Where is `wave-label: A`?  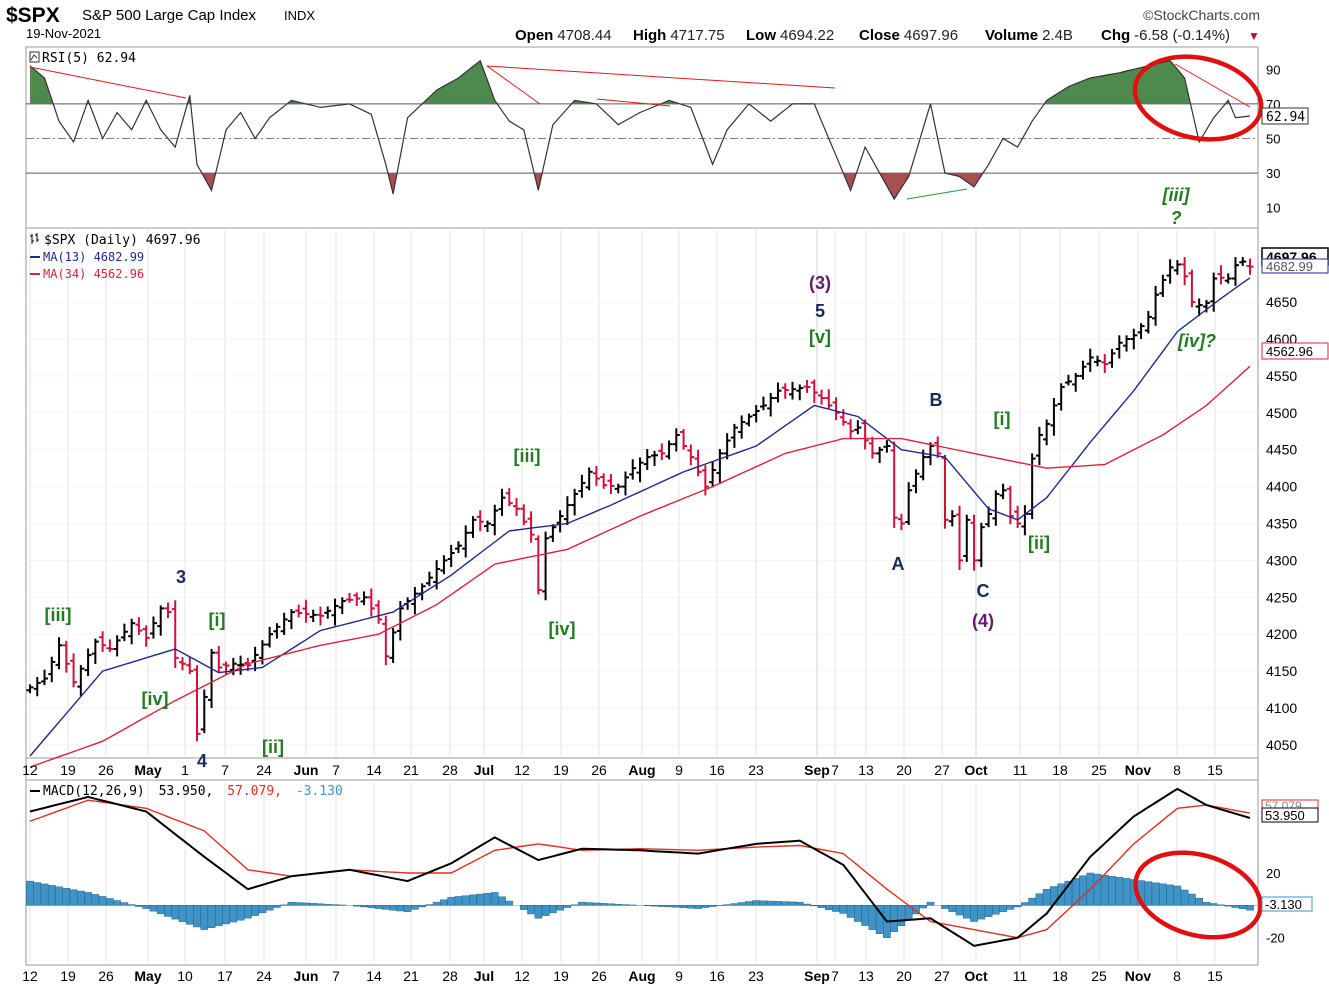
wave-label: A is located at coordinates (898, 564).